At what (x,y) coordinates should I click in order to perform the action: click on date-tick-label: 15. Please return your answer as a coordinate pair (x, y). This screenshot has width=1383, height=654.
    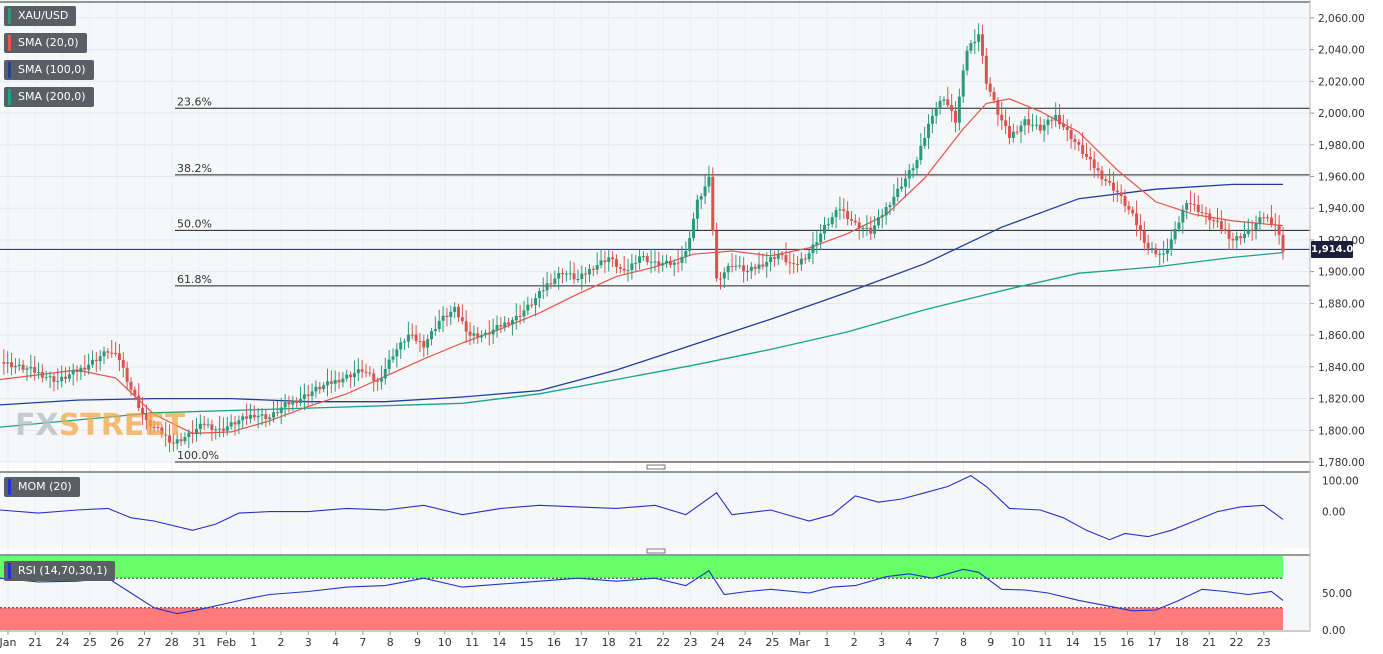
    Looking at the image, I should click on (527, 642).